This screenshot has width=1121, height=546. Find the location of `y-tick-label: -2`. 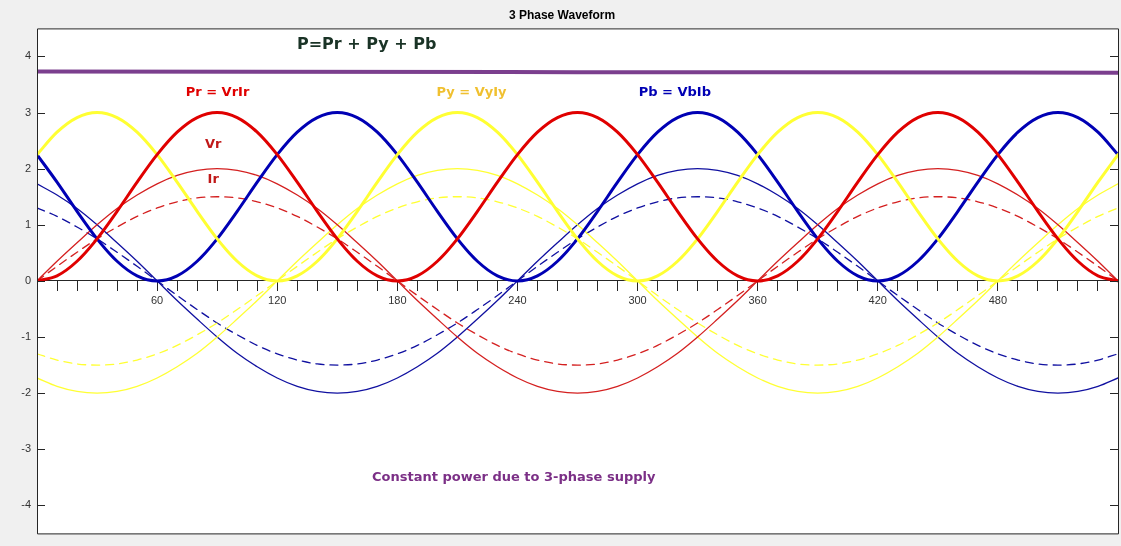

y-tick-label: -2 is located at coordinates (26, 392).